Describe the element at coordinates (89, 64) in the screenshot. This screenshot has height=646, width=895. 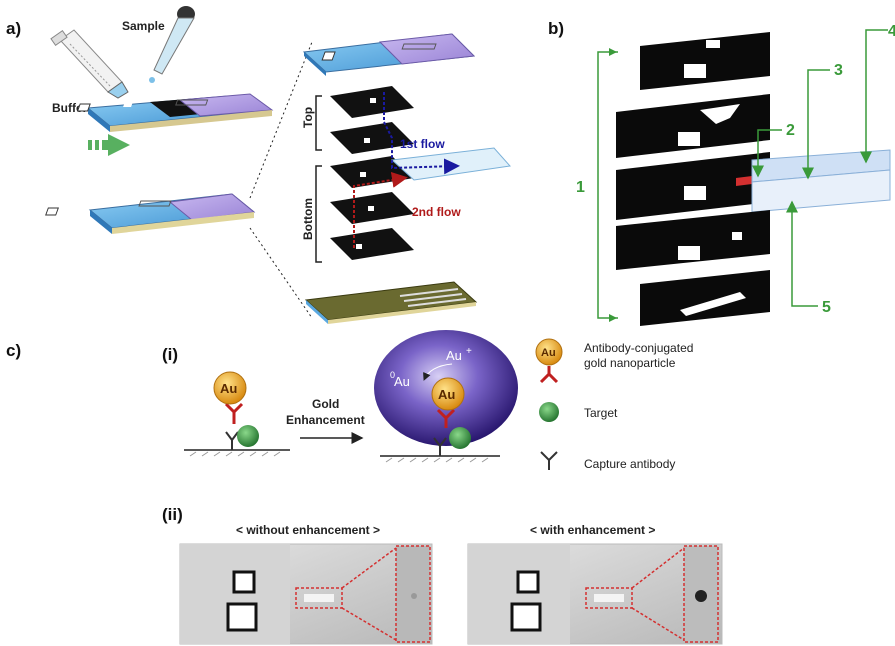
I see `buffer-syringe-icon` at that location.